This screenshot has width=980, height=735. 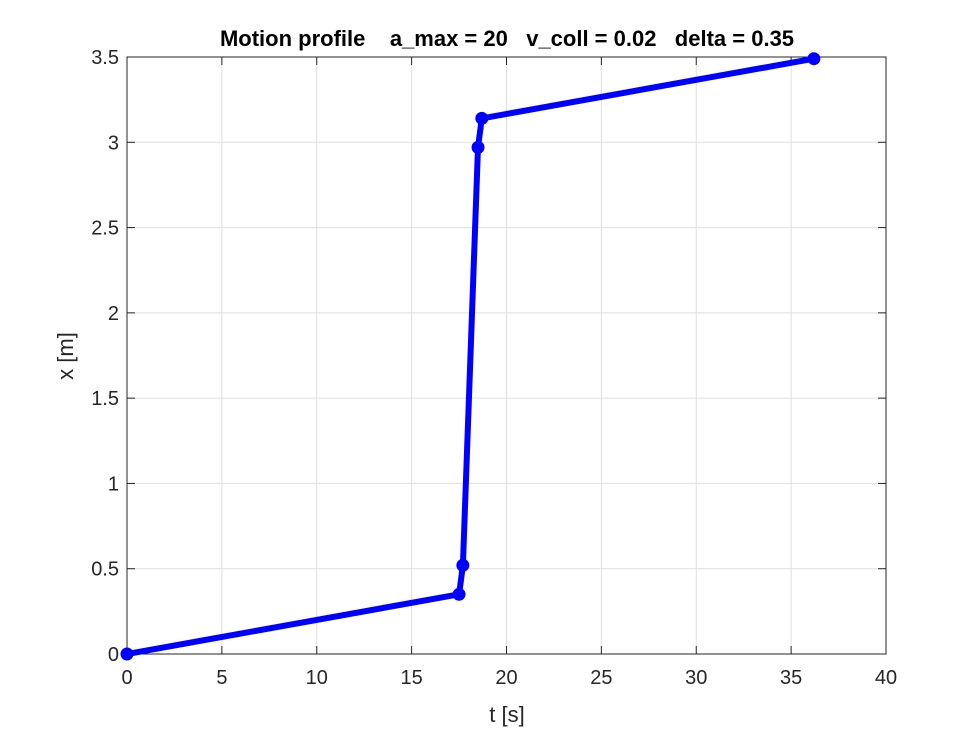 I want to click on x-tick-label: 5, so click(x=221, y=678).